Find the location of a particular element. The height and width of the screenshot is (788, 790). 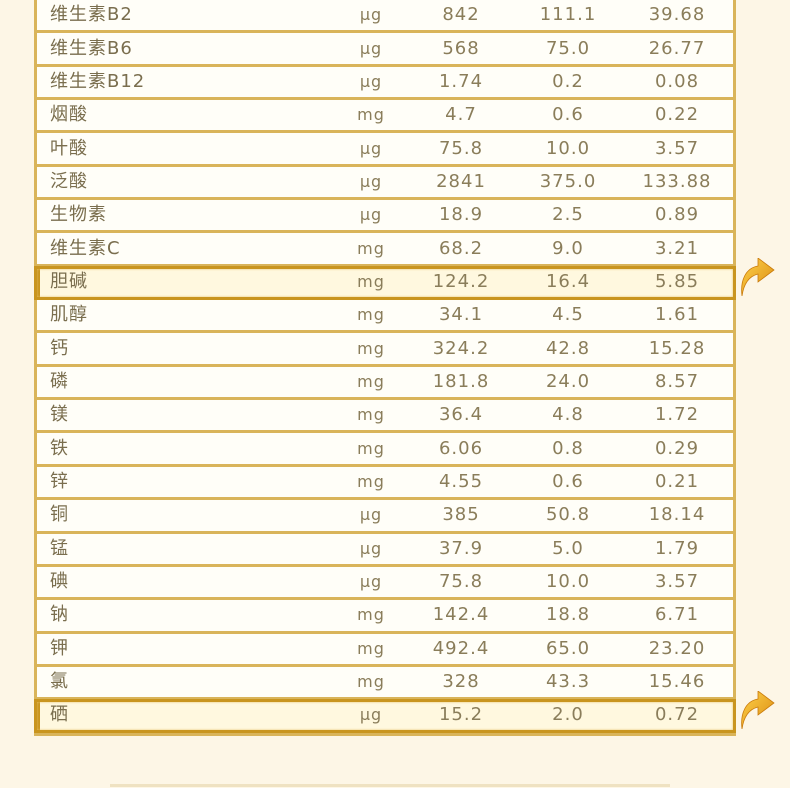

table-row: 生物素 μg 18.9 2.5 0.89 is located at coordinates (385, 215).